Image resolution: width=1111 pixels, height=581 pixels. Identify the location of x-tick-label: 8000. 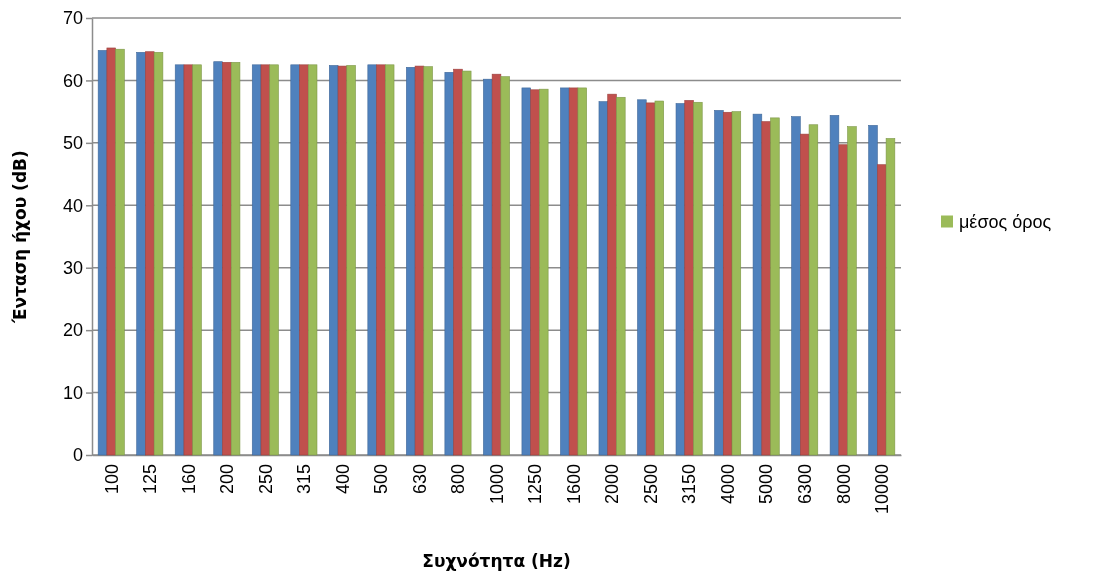
(843, 484).